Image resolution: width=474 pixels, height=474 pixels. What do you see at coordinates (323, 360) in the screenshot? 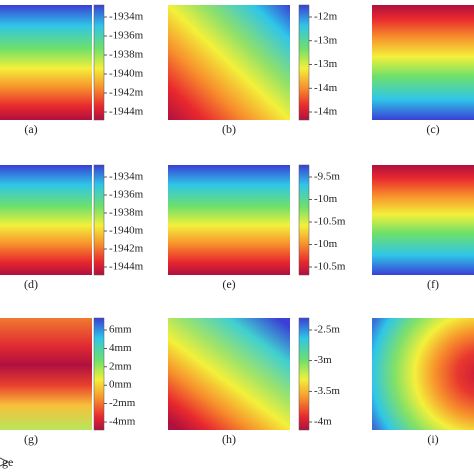
I see `colorbar-tick-label: -3m` at bounding box center [323, 360].